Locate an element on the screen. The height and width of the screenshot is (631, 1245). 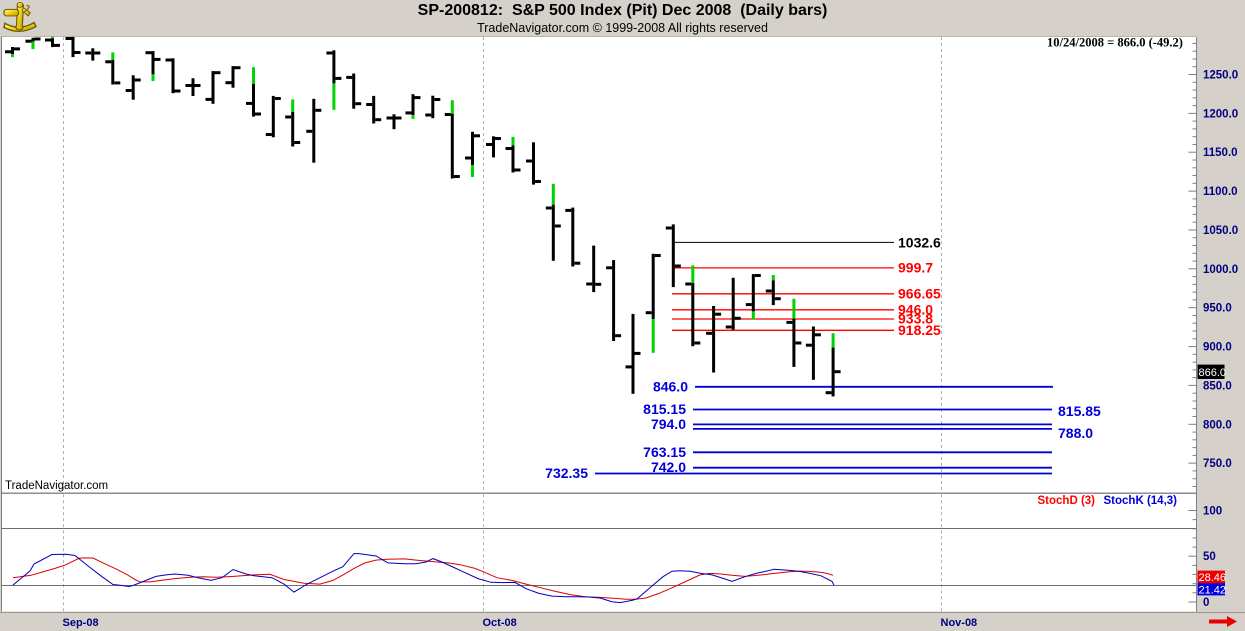
svg-text: 800.0 is located at coordinates (1217, 425).